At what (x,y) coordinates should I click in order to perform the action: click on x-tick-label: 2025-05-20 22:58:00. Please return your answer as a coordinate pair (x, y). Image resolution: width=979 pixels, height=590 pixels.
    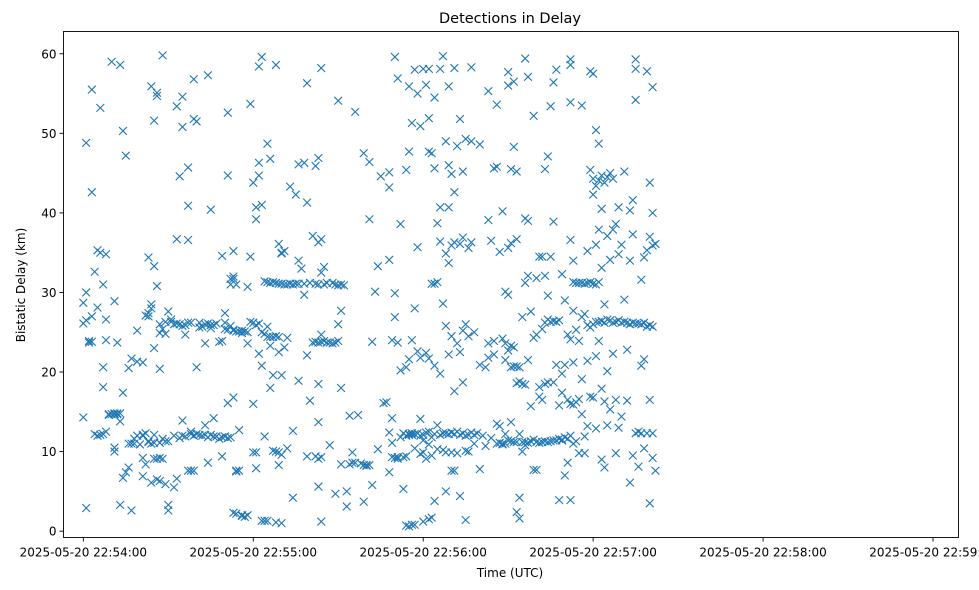
    Looking at the image, I should click on (762, 553).